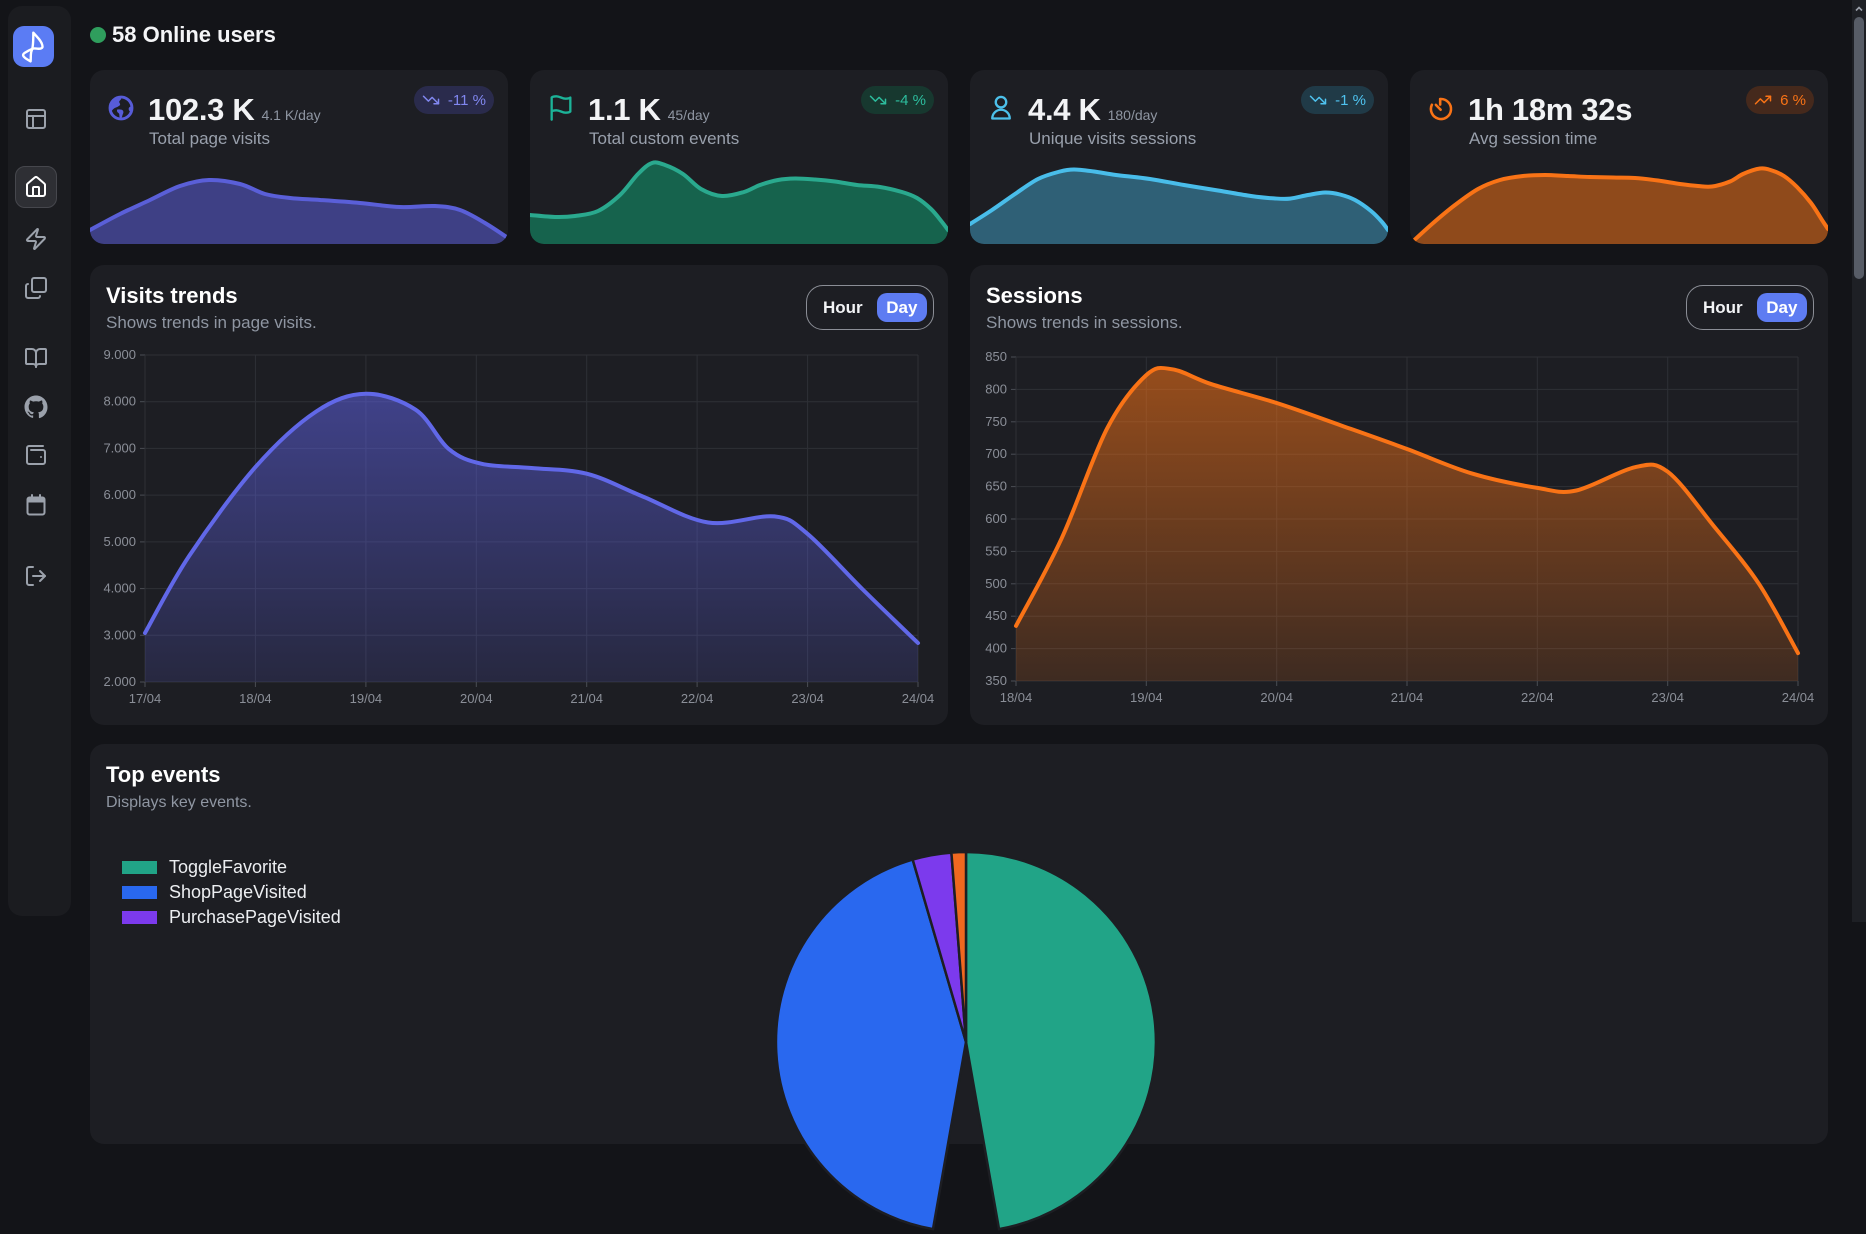 This screenshot has width=1866, height=1234. I want to click on svg-text: 9.000, so click(119, 354).